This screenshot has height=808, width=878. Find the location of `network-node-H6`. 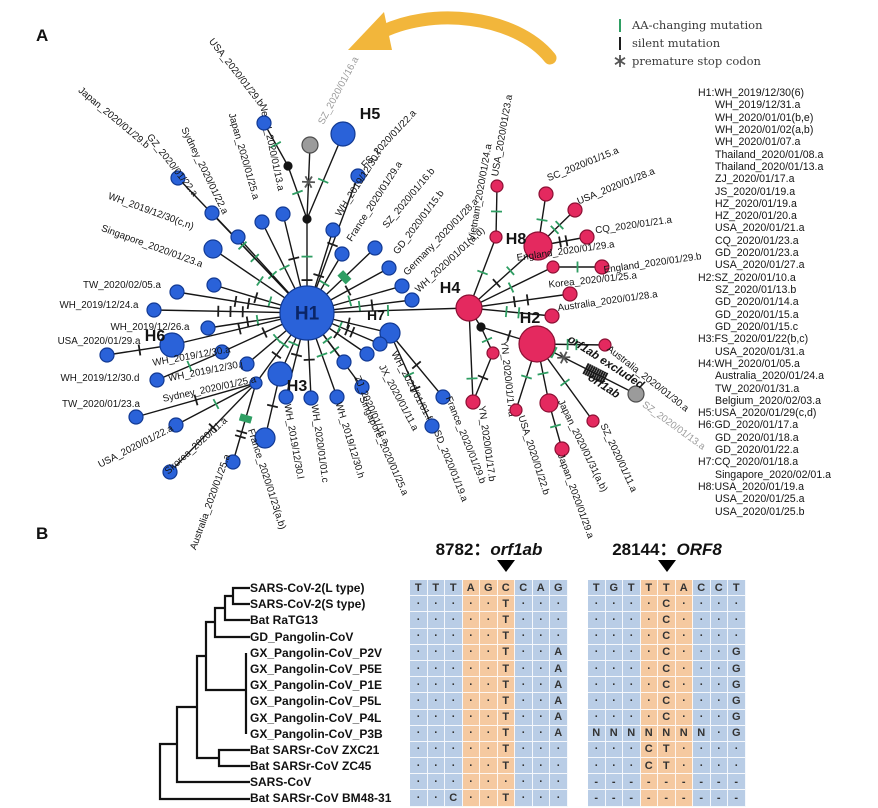

network-node-H6 is located at coordinates (172, 345).